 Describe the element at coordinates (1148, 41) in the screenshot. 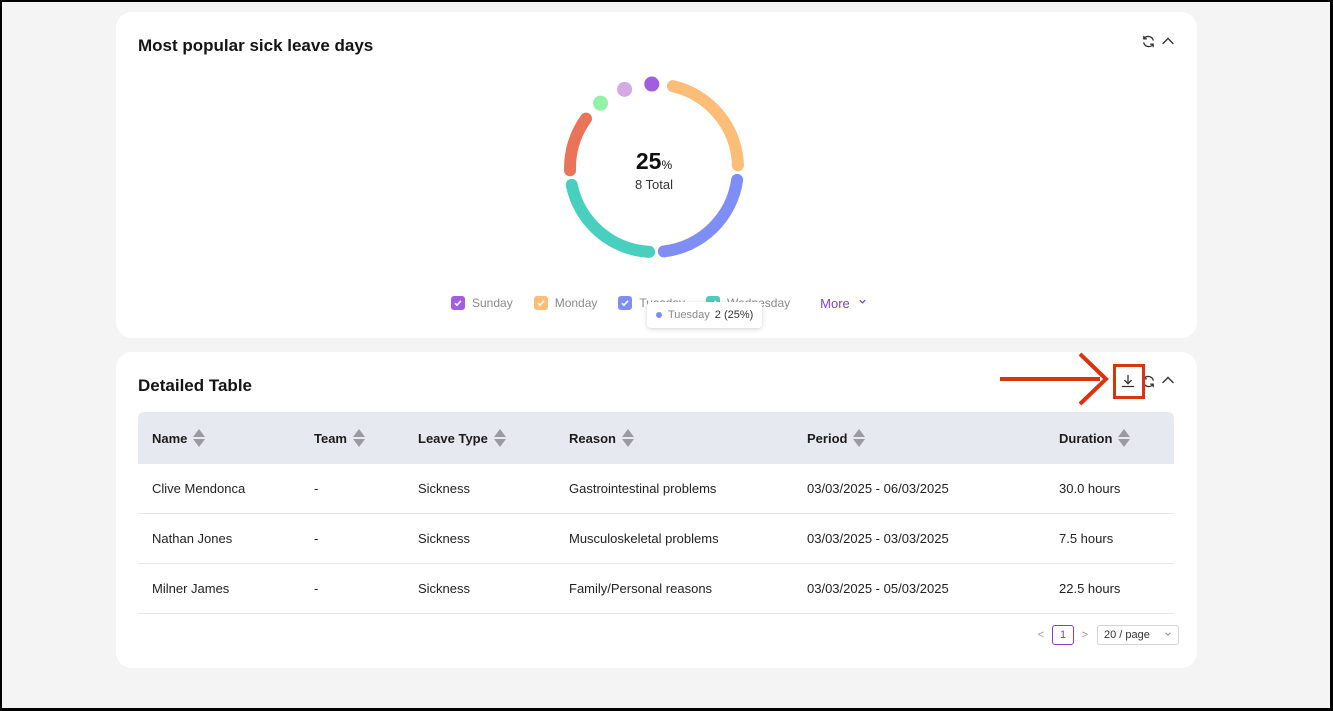

I see `refresh-icon` at that location.